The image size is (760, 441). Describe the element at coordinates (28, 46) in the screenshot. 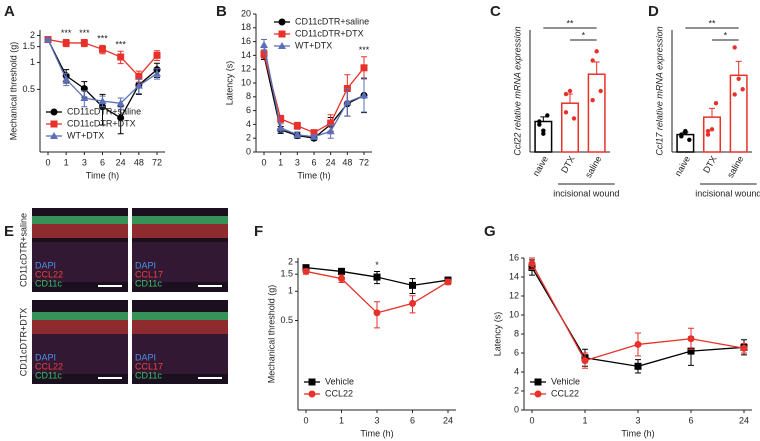

I see `y-tick-label: 1.5` at that location.